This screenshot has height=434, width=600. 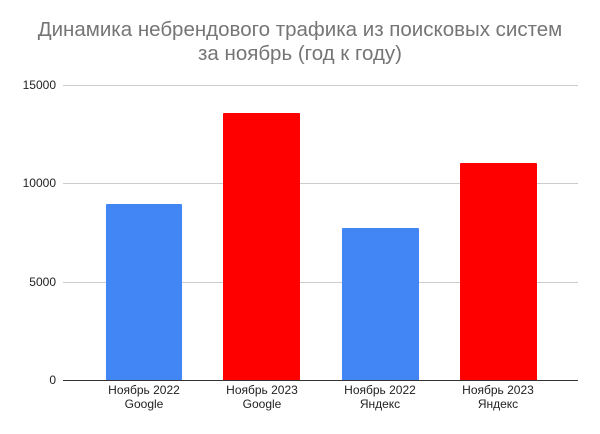 I want to click on bar-yandex-2023, so click(x=498, y=271).